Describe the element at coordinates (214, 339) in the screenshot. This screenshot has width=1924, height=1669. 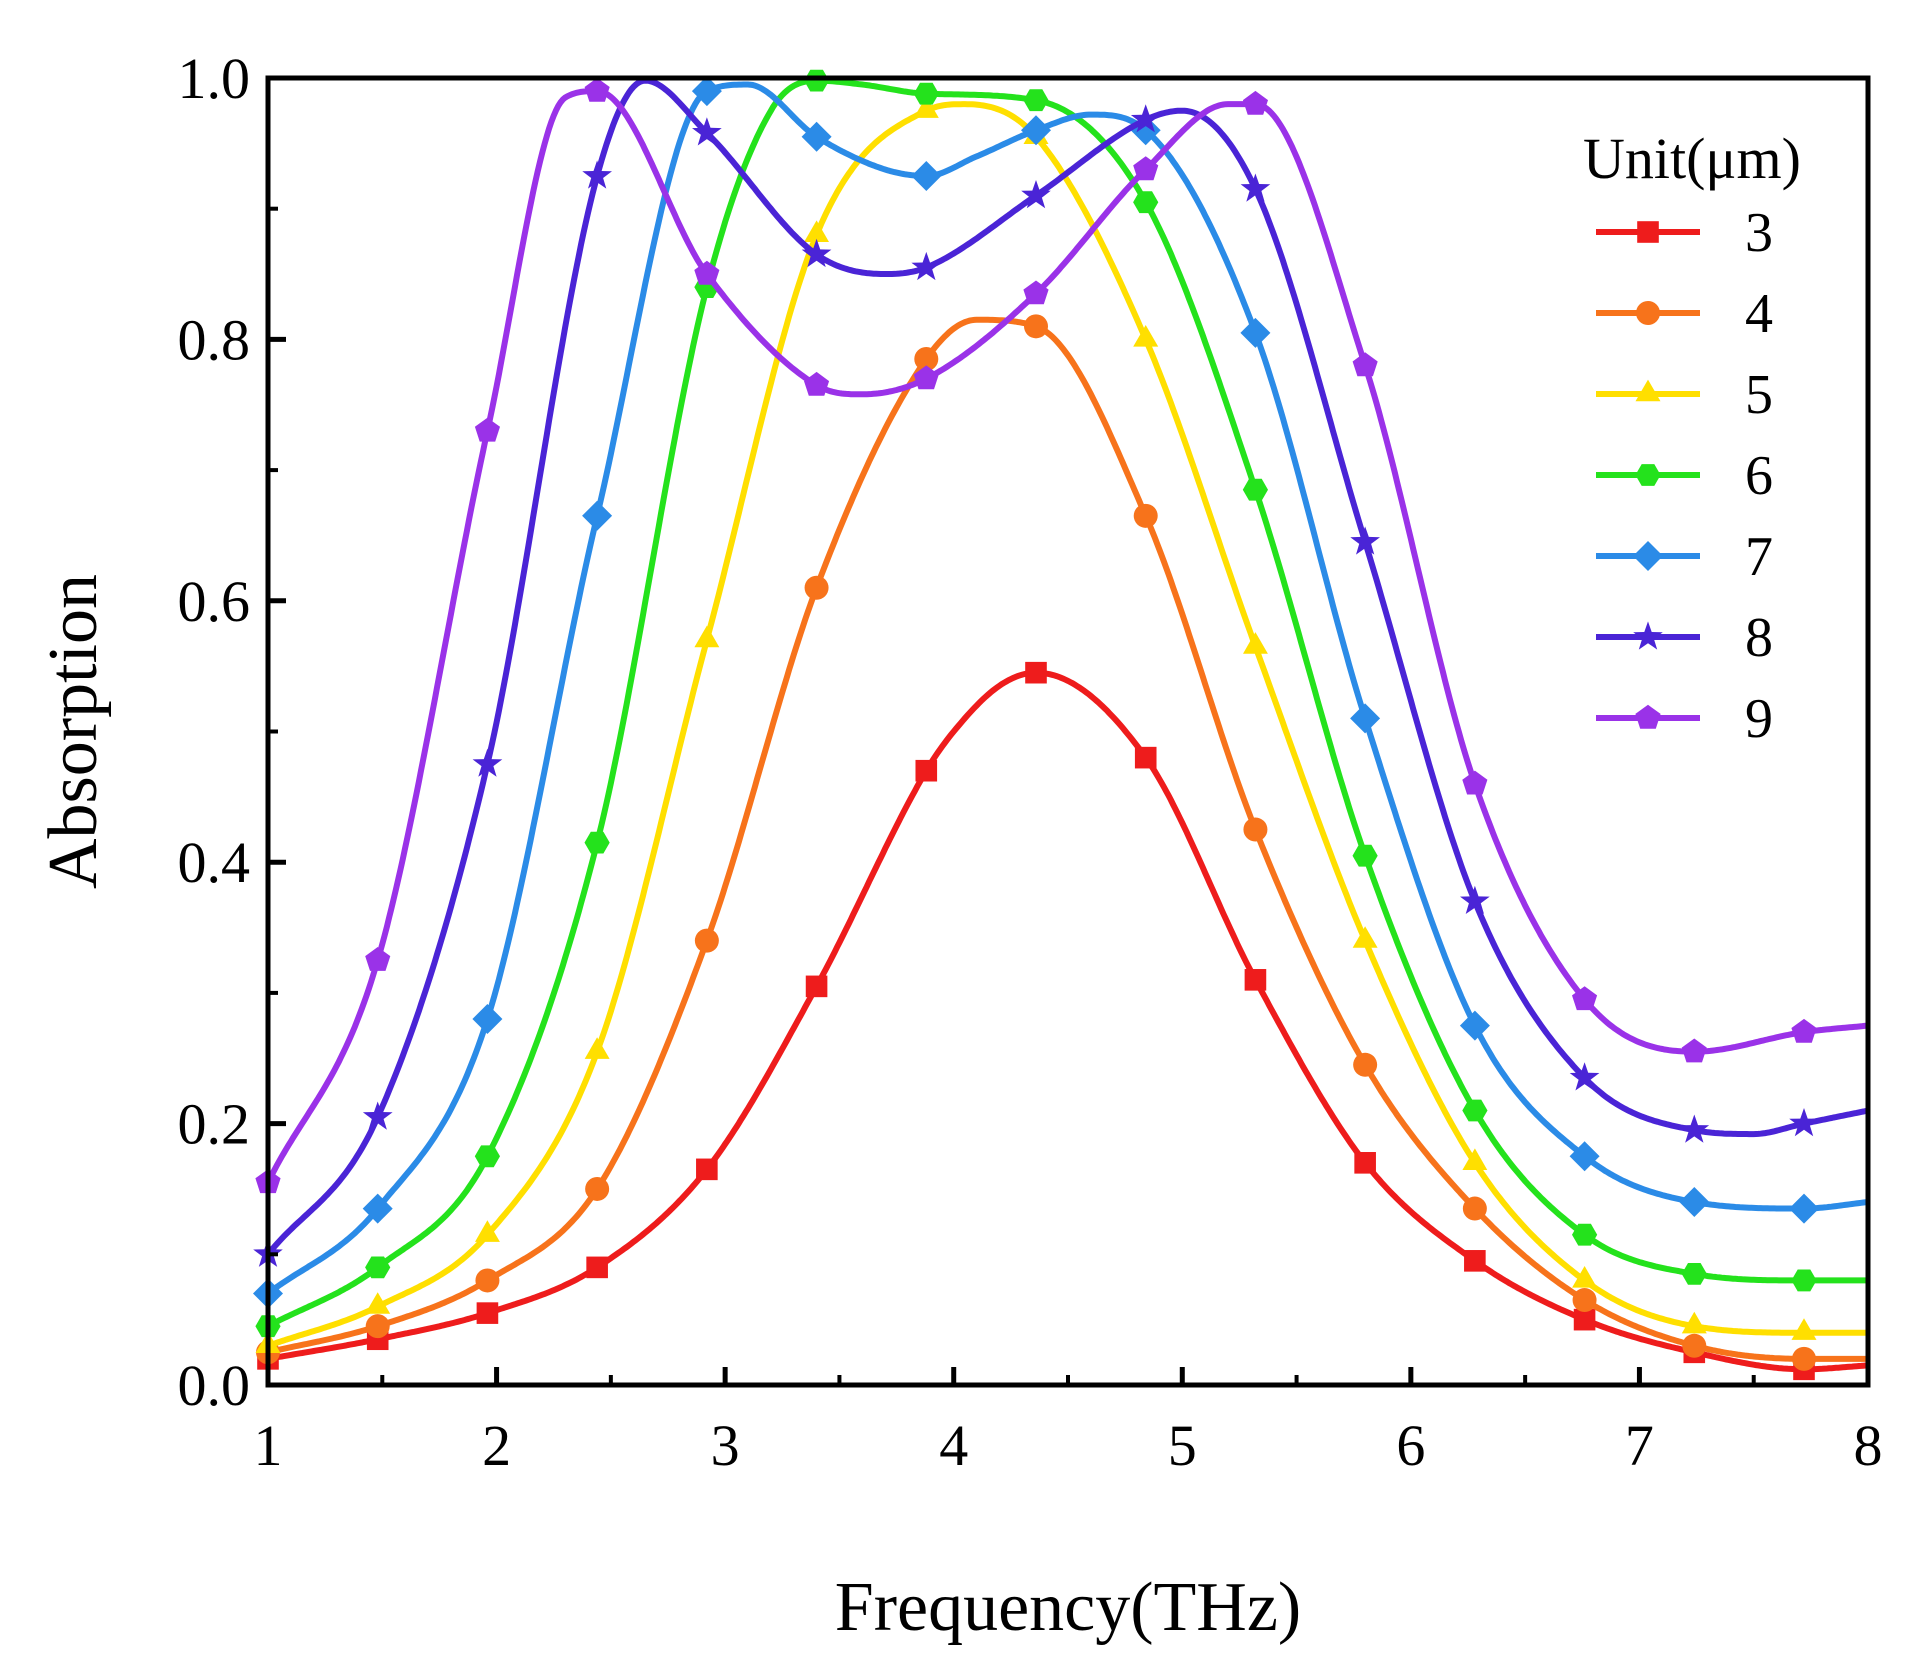
I see `y-tick-label: 0.8` at that location.